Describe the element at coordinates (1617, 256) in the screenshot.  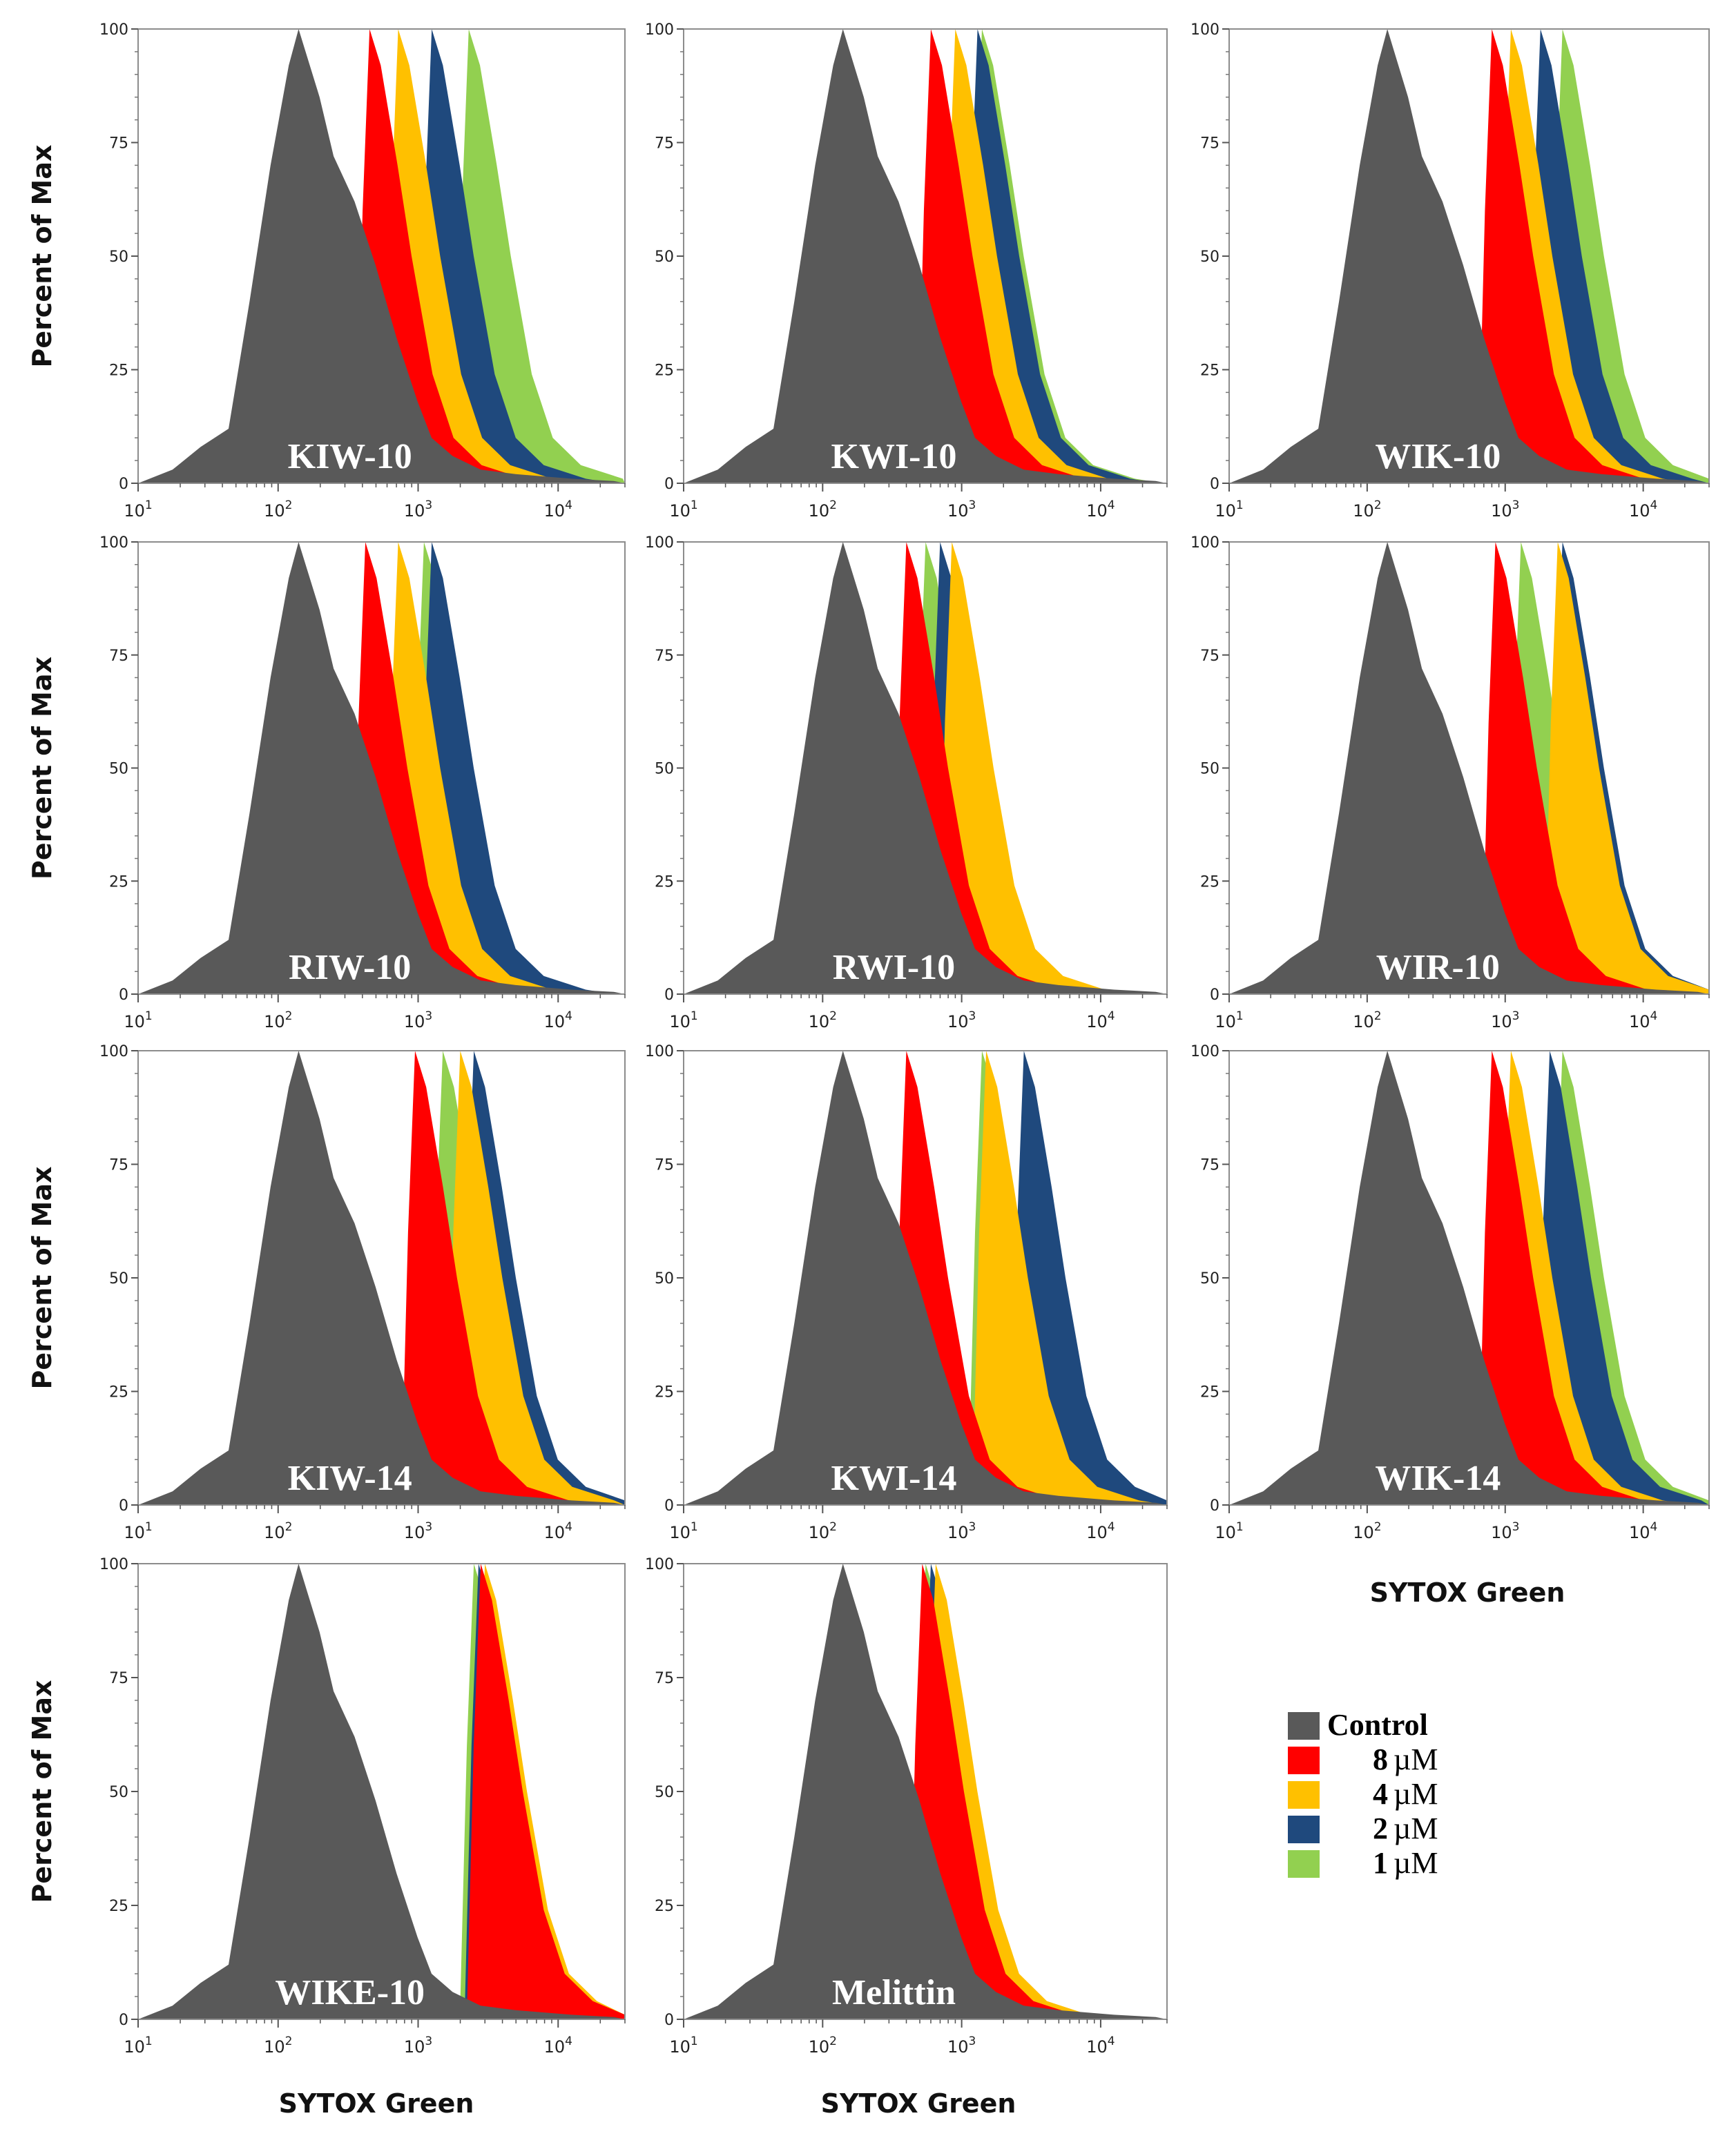
I see `area-wik-10-2-um` at that location.